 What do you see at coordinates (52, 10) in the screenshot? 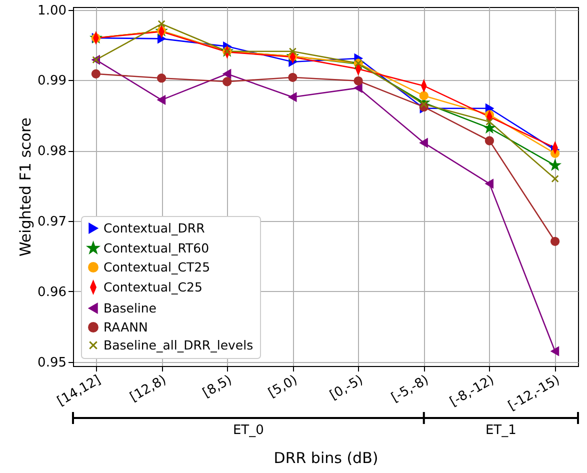
I see `y-tick-label: 1.00` at bounding box center [52, 10].